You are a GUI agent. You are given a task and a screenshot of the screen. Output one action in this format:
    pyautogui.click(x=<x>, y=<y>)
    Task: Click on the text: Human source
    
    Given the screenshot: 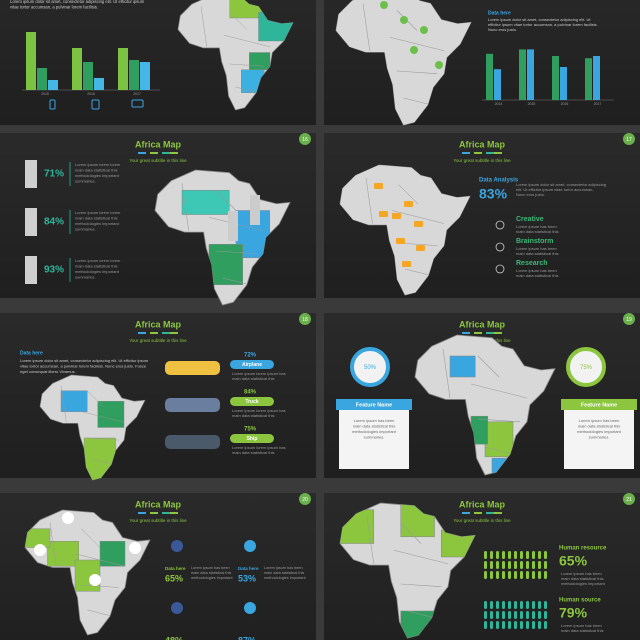 What is the action you would take?
    pyautogui.click(x=580, y=601)
    